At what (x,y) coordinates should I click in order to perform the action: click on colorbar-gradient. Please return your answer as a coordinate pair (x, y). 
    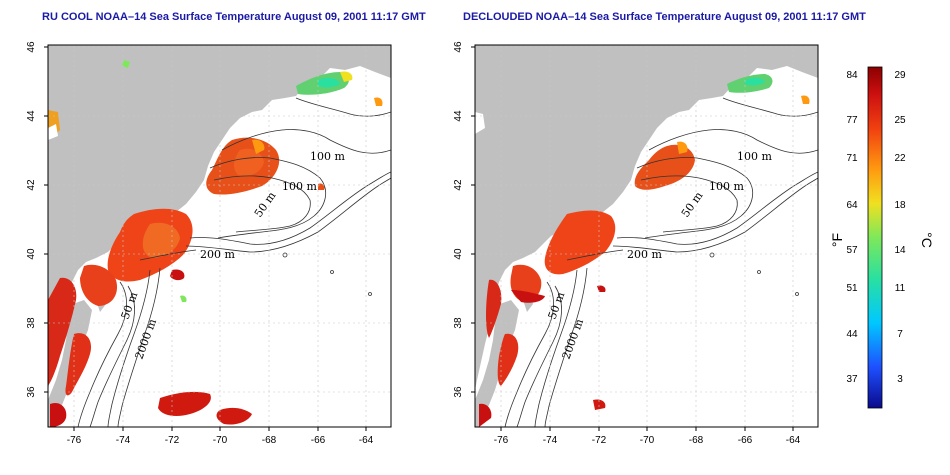
    Looking at the image, I should click on (875, 237).